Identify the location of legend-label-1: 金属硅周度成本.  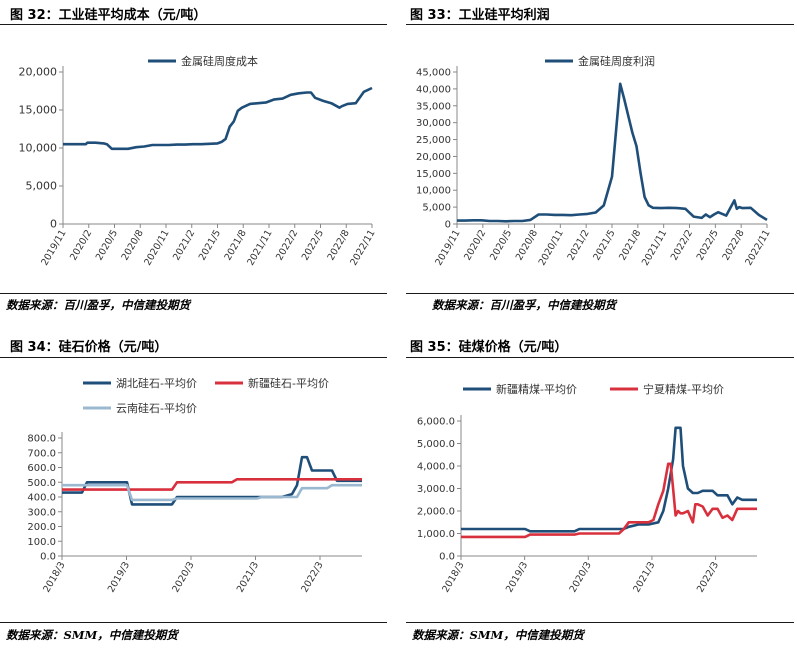
(219, 61).